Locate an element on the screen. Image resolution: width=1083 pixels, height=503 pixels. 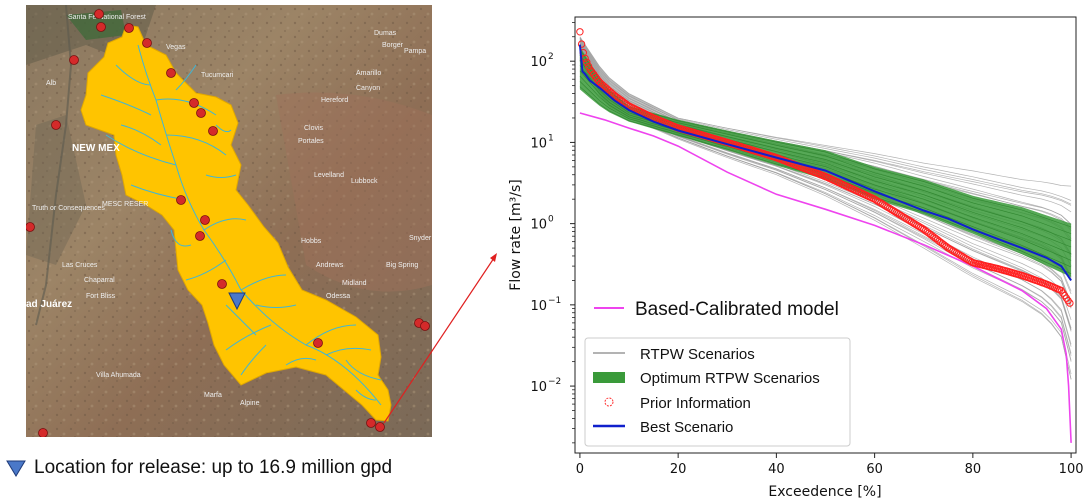
y-tick-exponent: −1 is located at coordinates (554, 301).